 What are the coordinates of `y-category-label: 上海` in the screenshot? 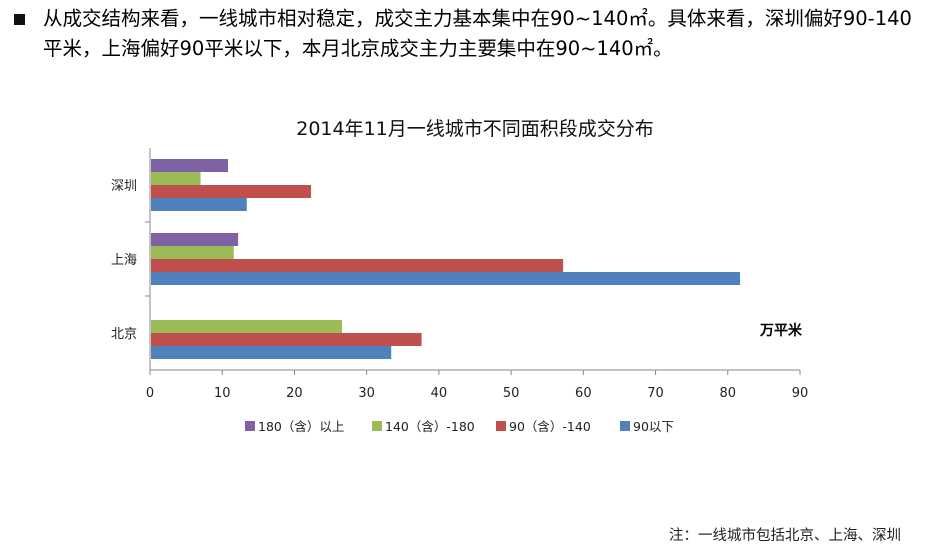 It's located at (124, 260).